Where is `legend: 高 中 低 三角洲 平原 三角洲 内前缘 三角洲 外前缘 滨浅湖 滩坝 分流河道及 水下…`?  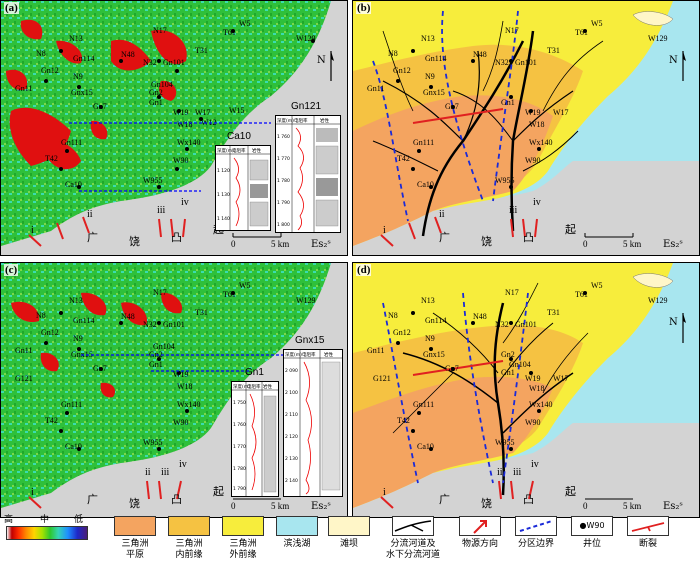 legend: 高 中 低 三角洲 平原 三角洲 内前缘 三角洲 外前缘 滨浅湖 滩坝 分流河道及 水下… is located at coordinates (350, 544).